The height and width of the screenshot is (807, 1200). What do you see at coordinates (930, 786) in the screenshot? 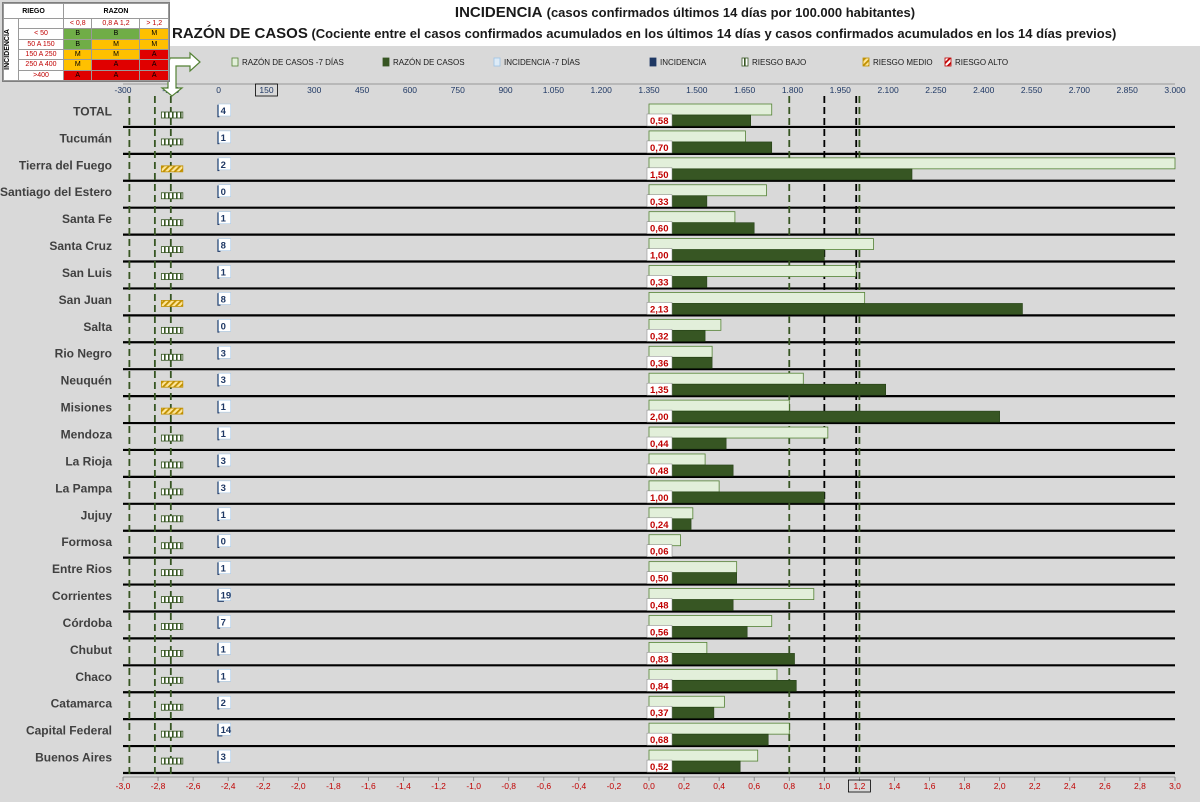
I see `bottom-axis-tick-label: 1,6` at bounding box center [930, 786].